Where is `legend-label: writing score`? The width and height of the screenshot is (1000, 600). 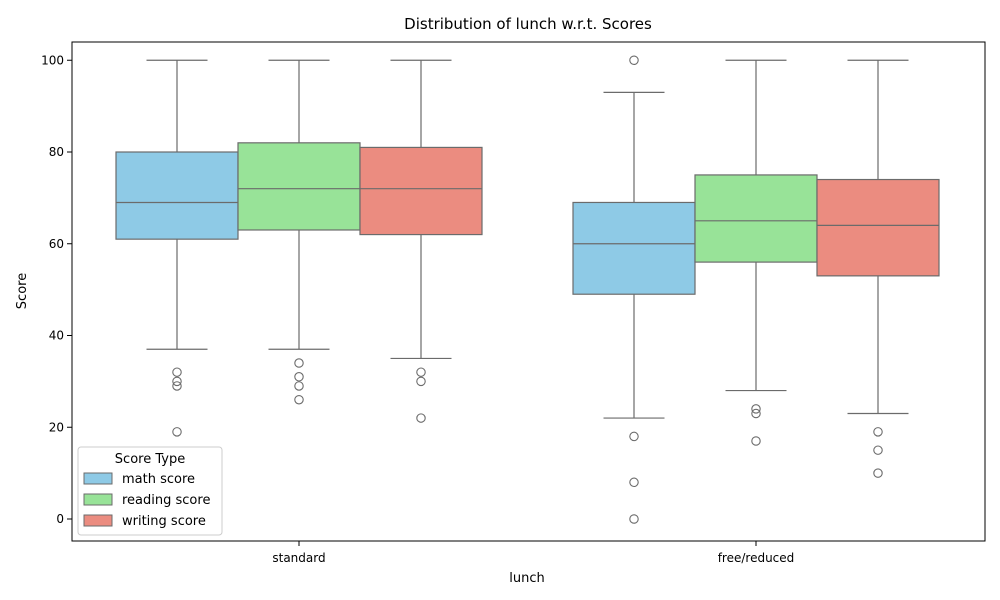
legend-label: writing score is located at coordinates (164, 521).